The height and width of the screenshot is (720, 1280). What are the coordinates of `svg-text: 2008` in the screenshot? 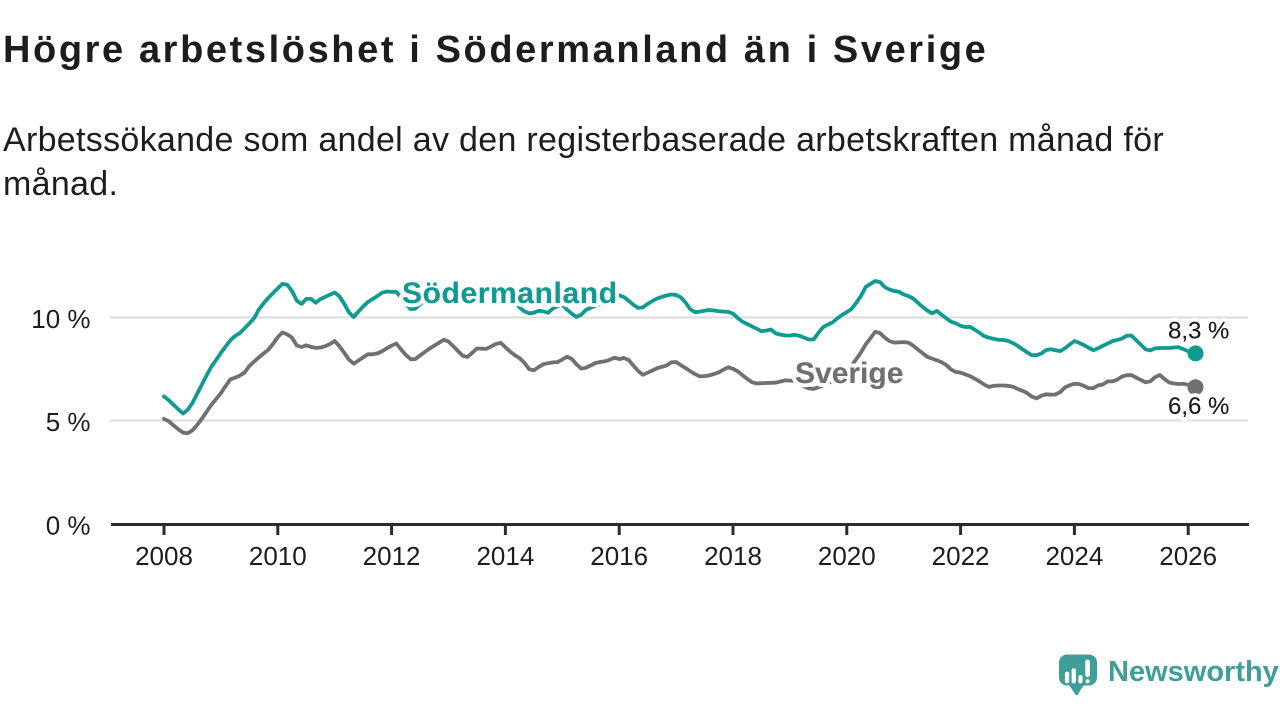 It's located at (164, 556).